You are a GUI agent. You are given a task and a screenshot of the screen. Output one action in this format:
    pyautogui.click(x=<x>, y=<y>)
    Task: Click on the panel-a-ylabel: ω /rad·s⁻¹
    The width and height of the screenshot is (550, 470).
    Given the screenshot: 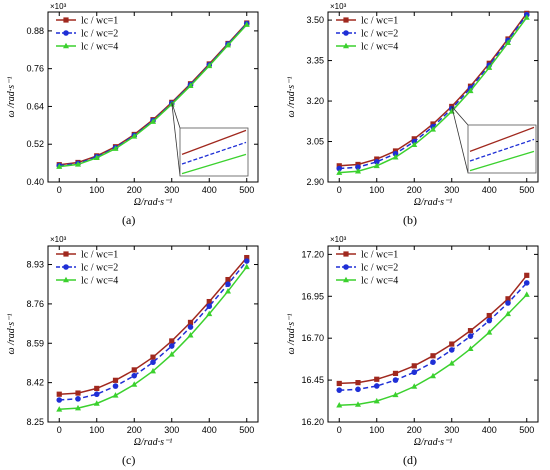 What is the action you would take?
    pyautogui.click(x=11, y=97)
    